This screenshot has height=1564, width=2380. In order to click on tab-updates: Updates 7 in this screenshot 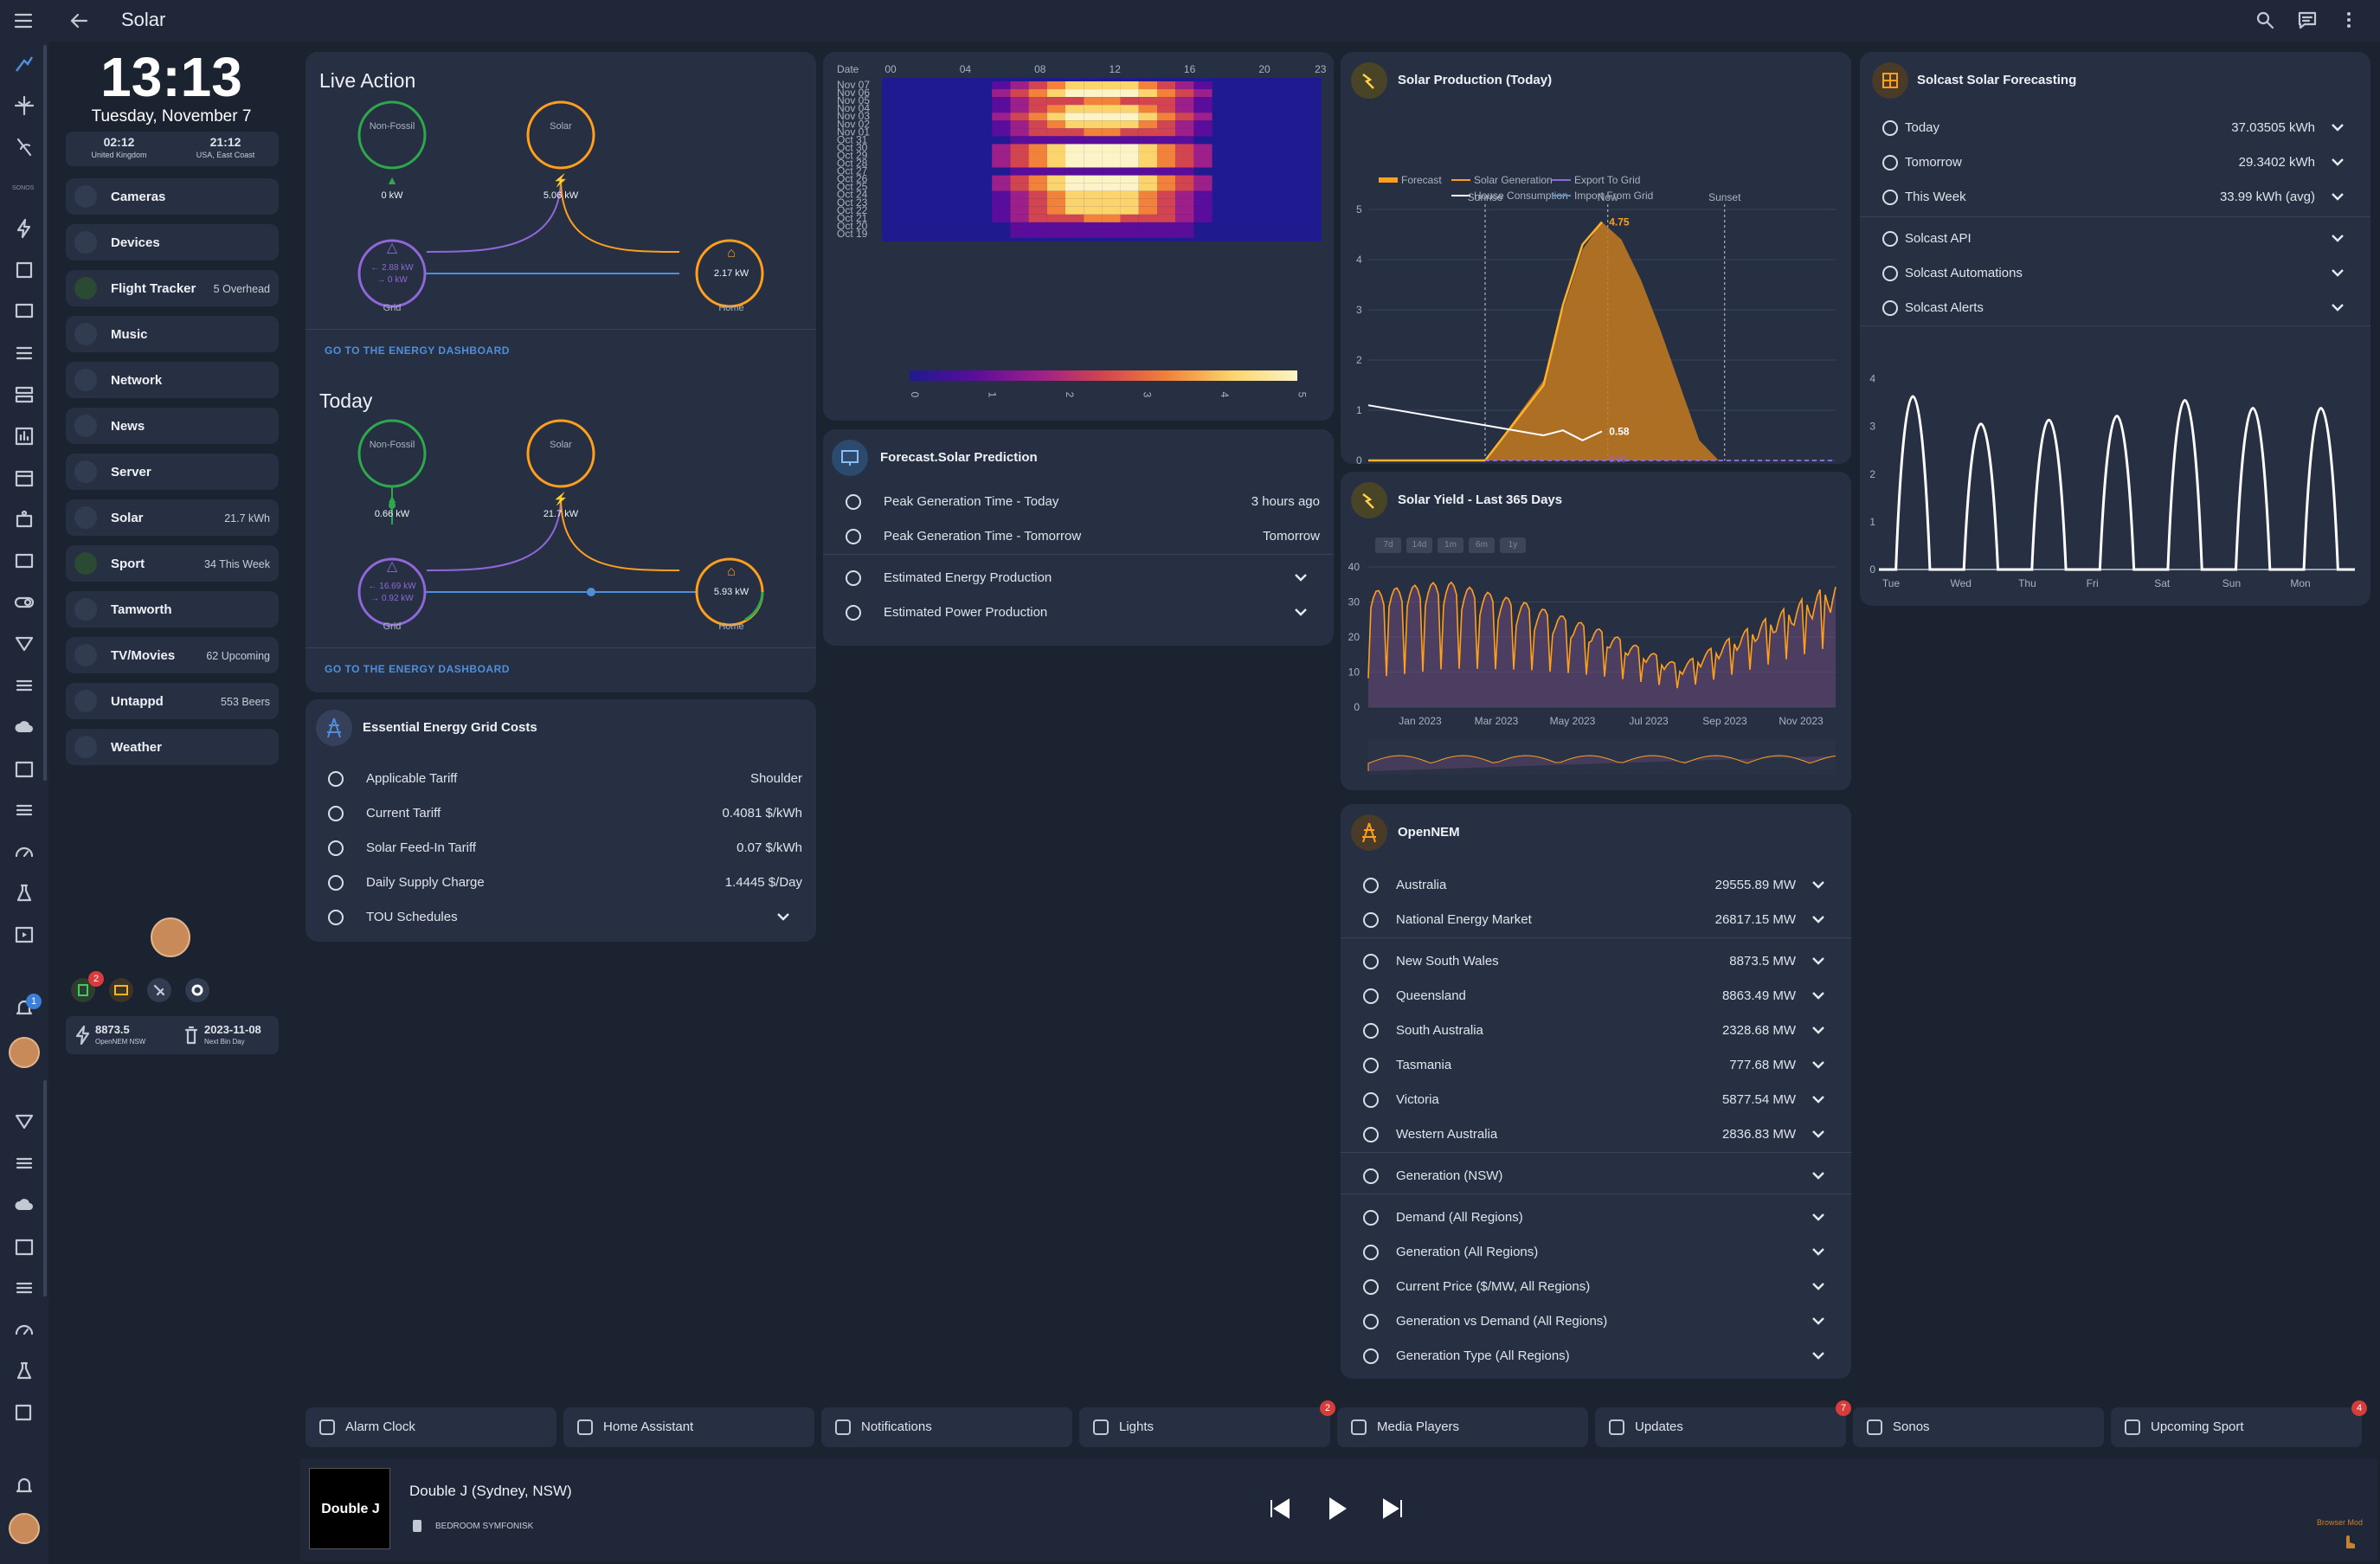, I will do `click(1723, 1423)`.